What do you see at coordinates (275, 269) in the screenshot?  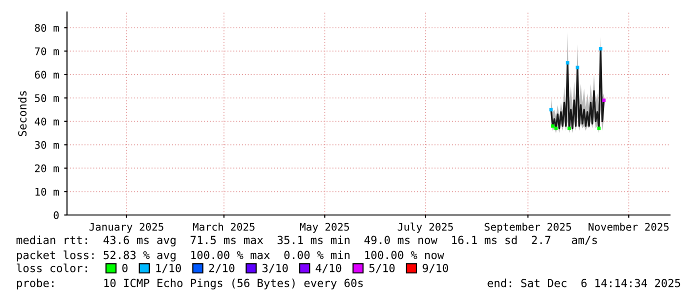 I see `legend-label: 3/10` at bounding box center [275, 269].